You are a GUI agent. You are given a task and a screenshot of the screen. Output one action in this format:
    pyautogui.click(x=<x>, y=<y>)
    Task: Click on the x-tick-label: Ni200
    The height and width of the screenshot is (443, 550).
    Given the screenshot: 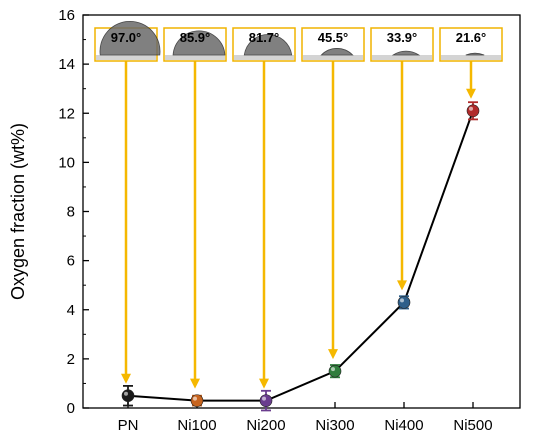 What is the action you would take?
    pyautogui.click(x=265, y=425)
    